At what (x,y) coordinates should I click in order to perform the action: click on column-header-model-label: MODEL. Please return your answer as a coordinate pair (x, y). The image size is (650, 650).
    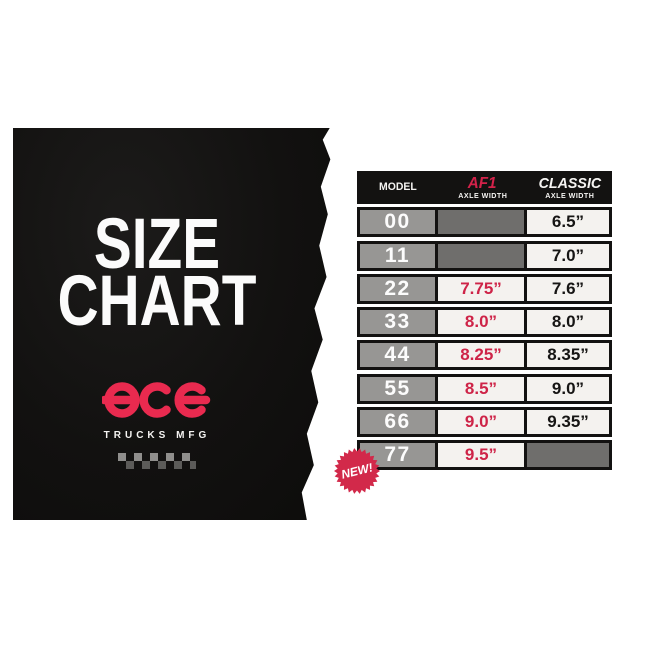
    Looking at the image, I should click on (397, 187).